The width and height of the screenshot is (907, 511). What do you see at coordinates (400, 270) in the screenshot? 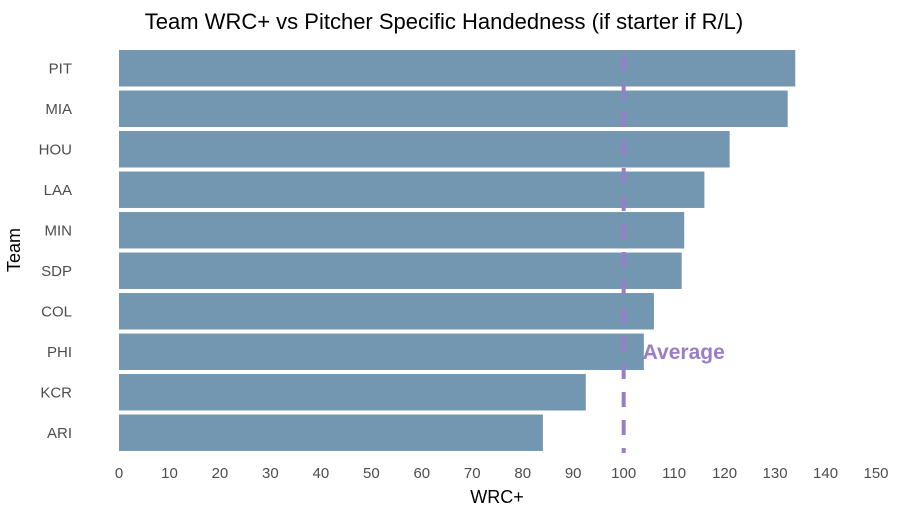
I see `bar-sdp` at bounding box center [400, 270].